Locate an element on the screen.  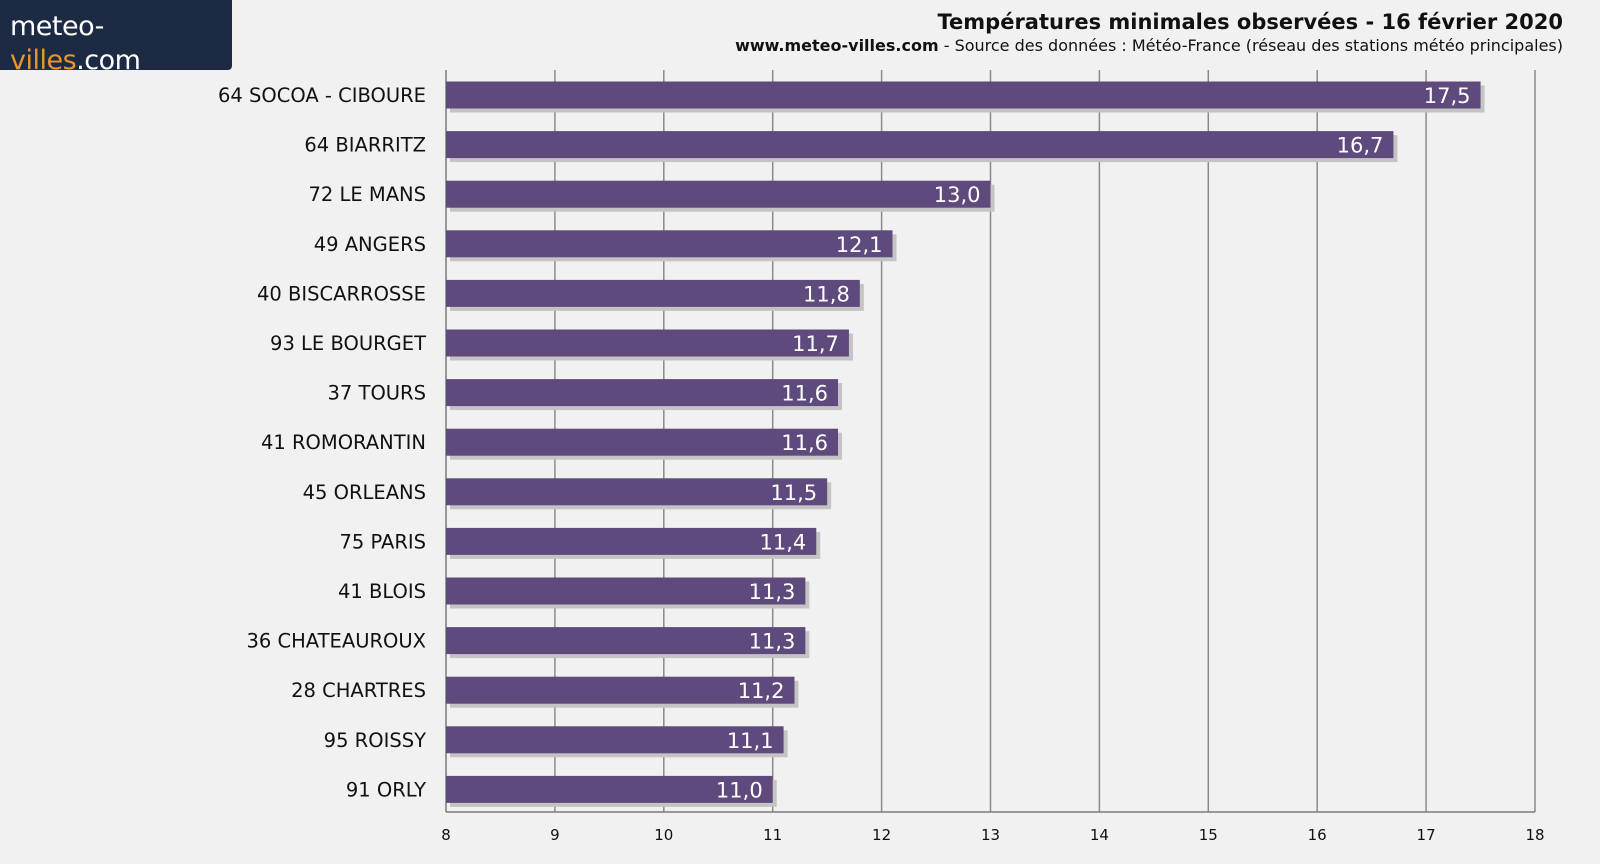
data-label: 11,4 is located at coordinates (782, 542).